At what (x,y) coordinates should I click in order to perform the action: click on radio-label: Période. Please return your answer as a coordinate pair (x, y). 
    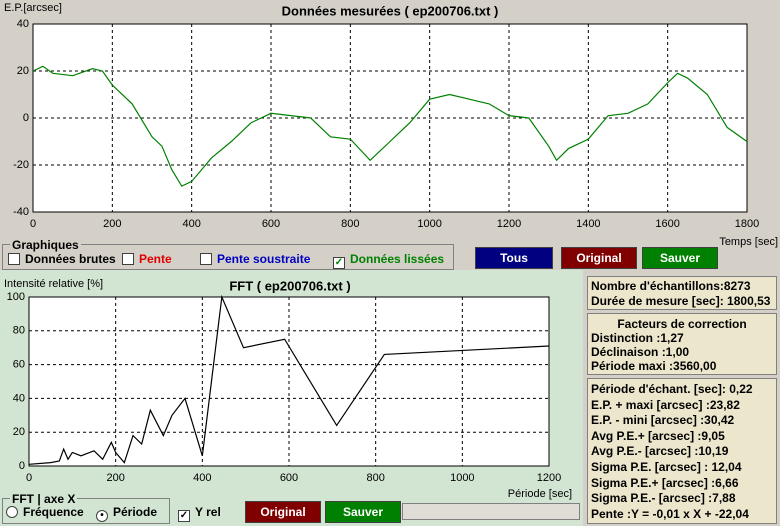
    Looking at the image, I should click on (135, 512).